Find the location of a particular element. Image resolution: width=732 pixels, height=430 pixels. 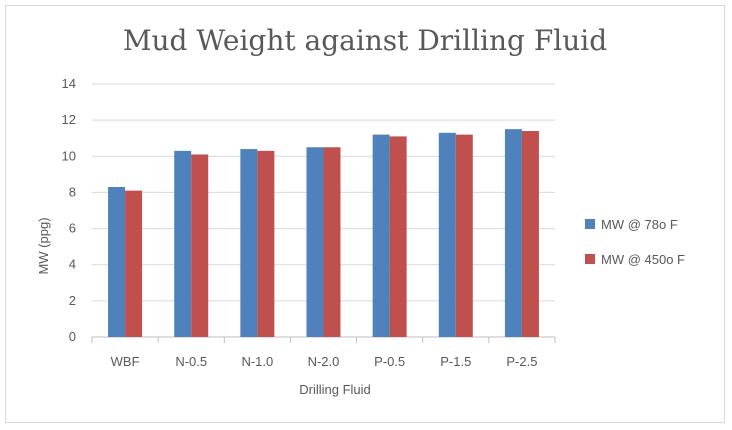

y-tick-label: 2 is located at coordinates (72, 300).